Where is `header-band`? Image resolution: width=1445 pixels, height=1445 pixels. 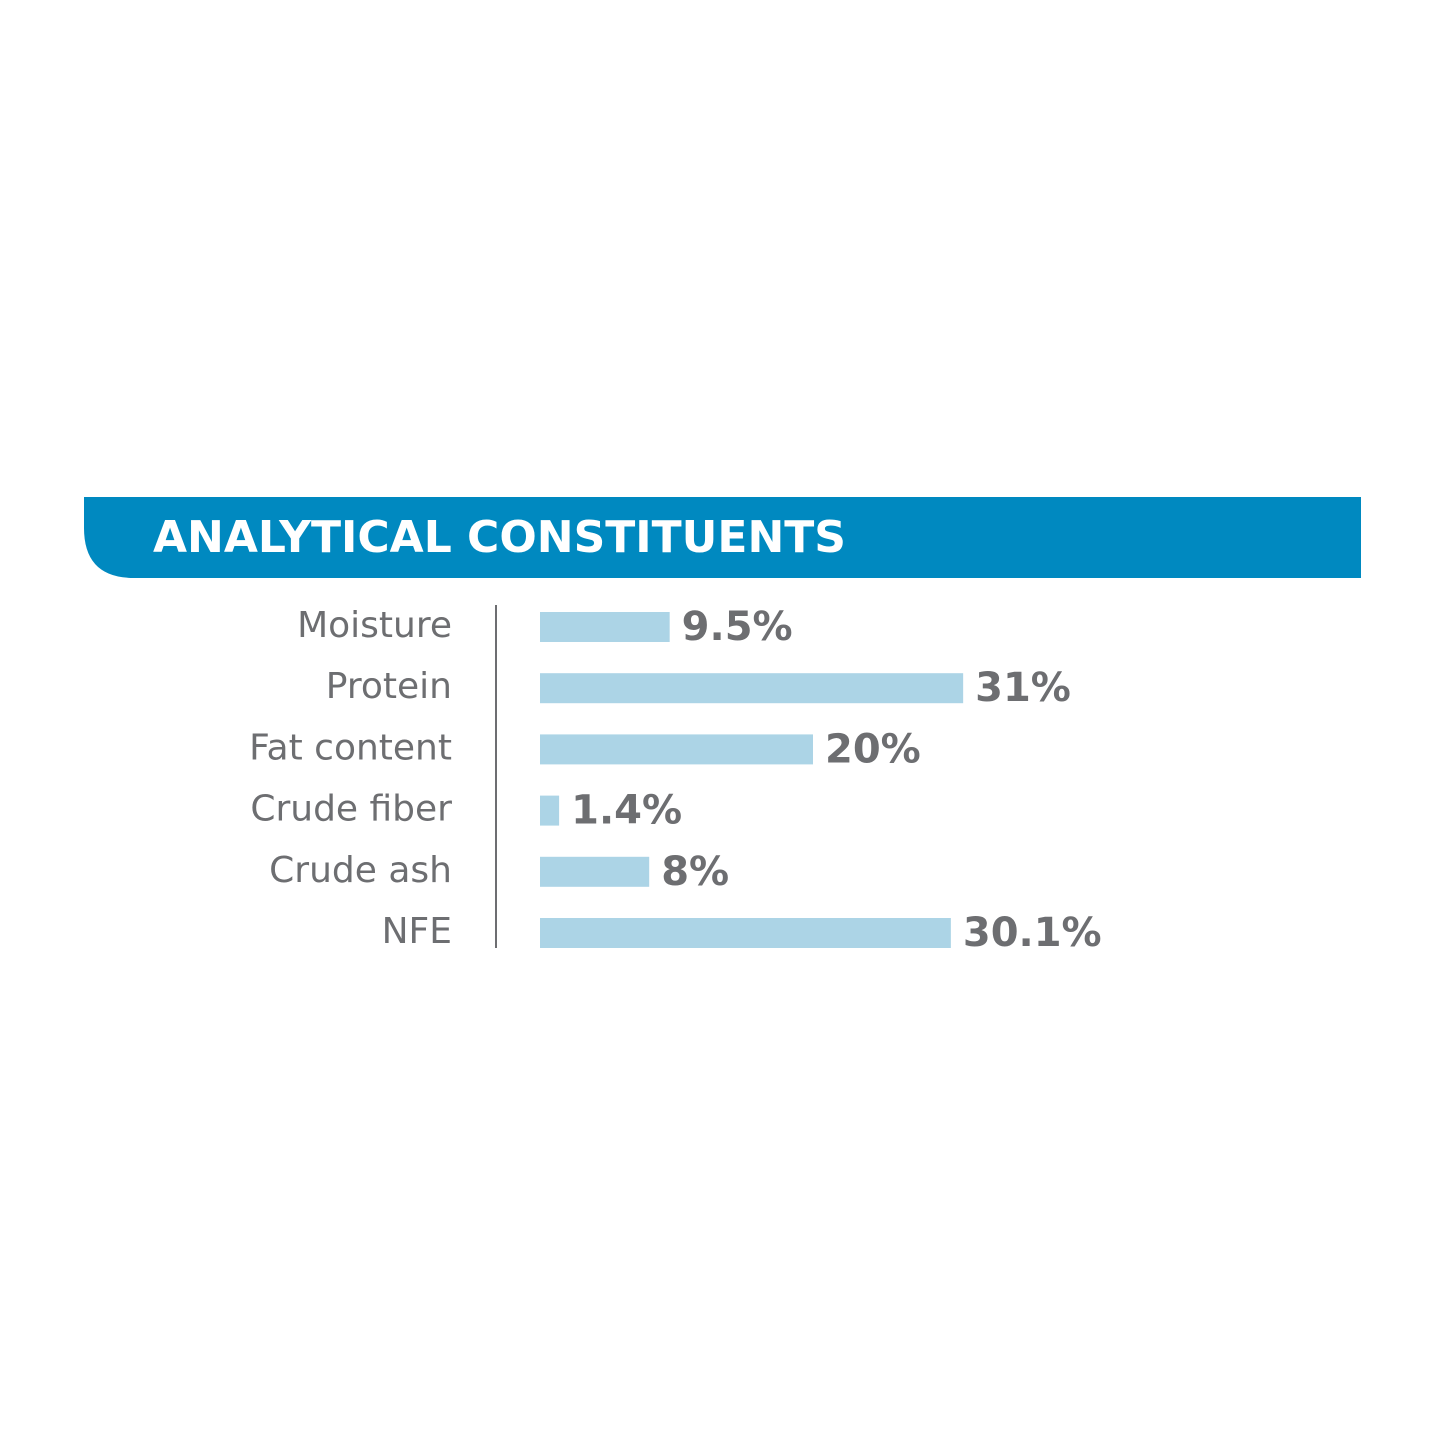
header-band is located at coordinates (722, 537).